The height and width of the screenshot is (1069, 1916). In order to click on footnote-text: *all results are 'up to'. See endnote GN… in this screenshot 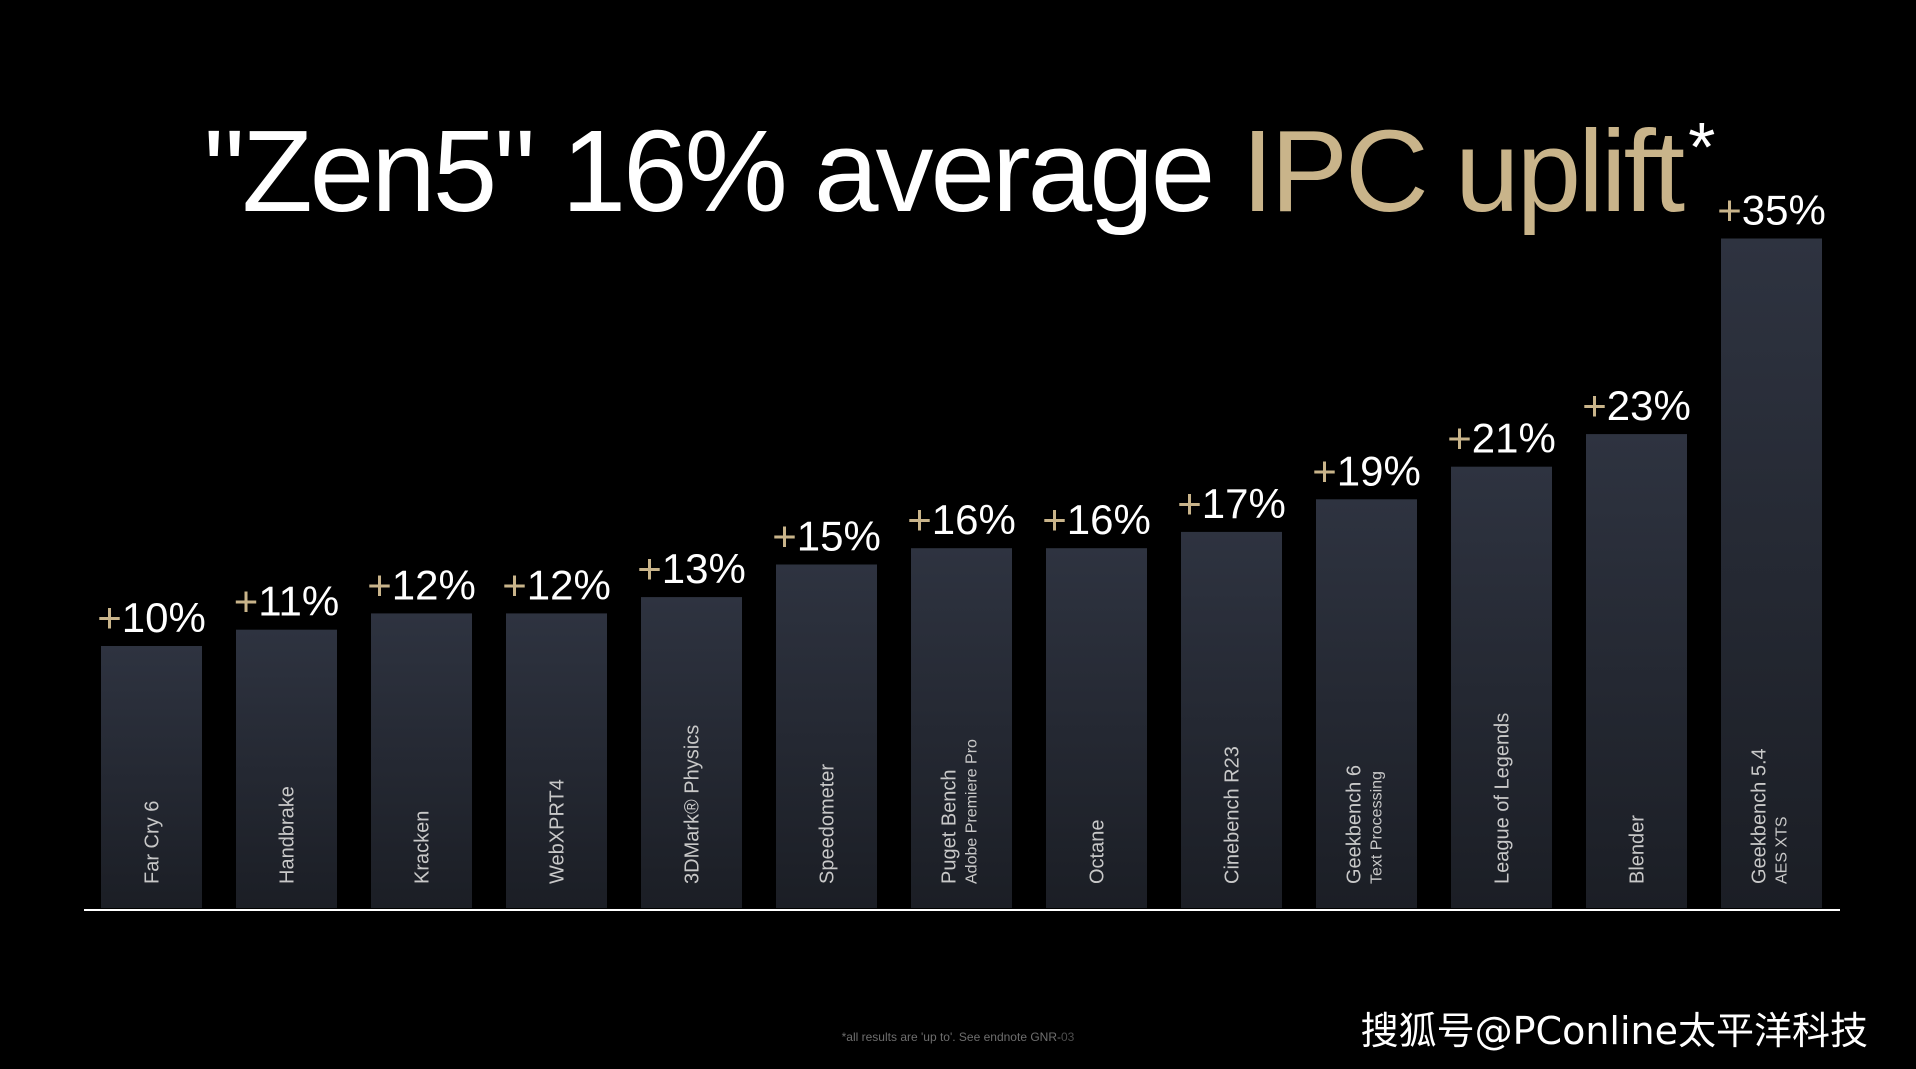, I will do `click(951, 1037)`.